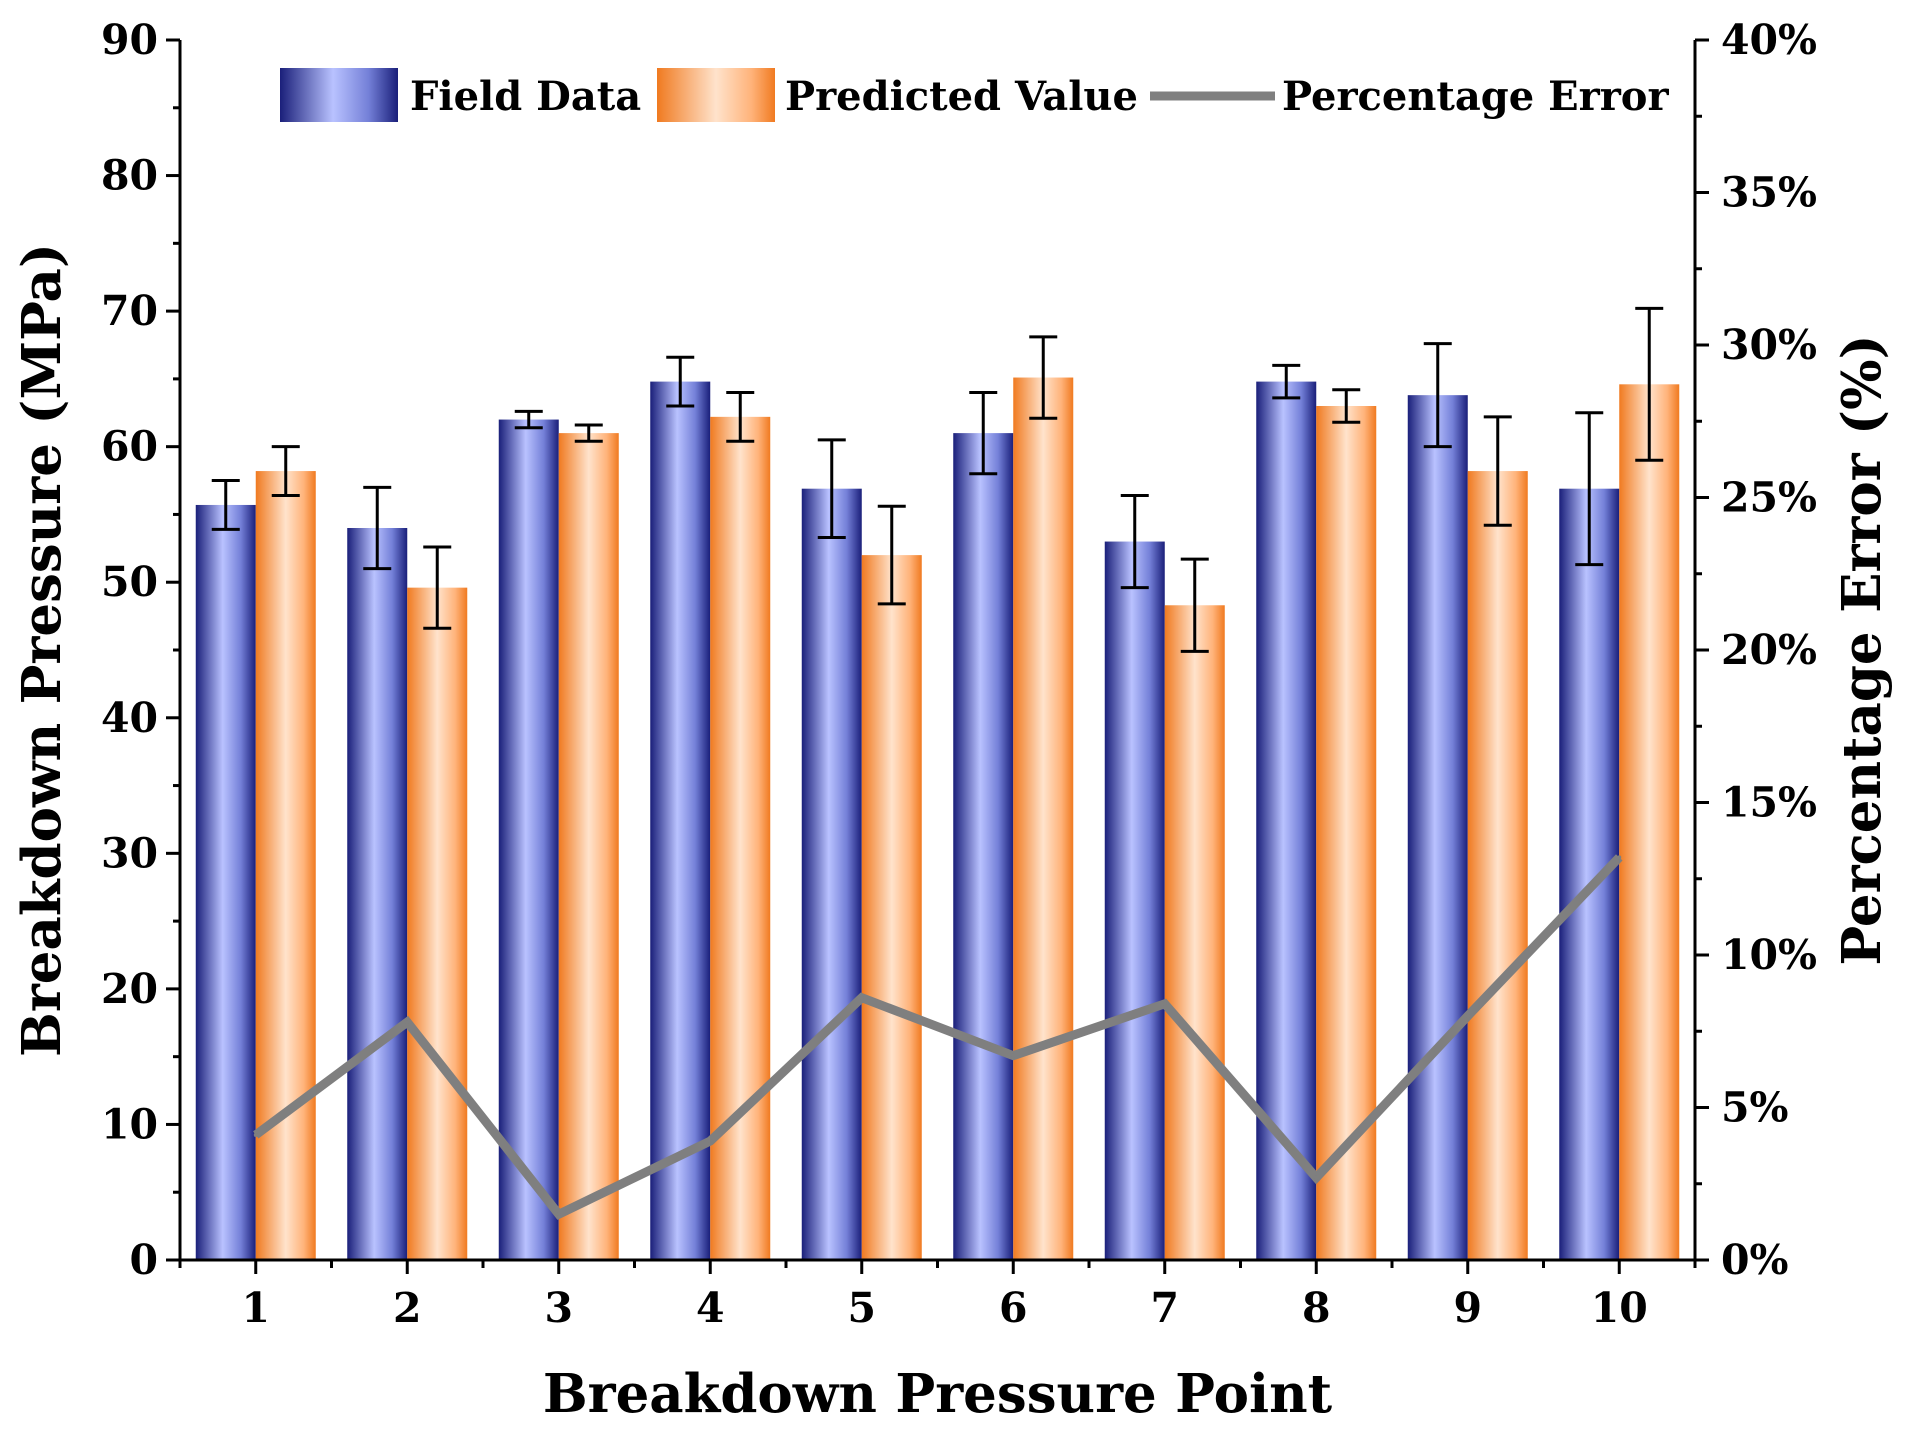 This screenshot has width=1914, height=1436. What do you see at coordinates (129, 1124) in the screenshot?
I see `y-tick-label: 10` at bounding box center [129, 1124].